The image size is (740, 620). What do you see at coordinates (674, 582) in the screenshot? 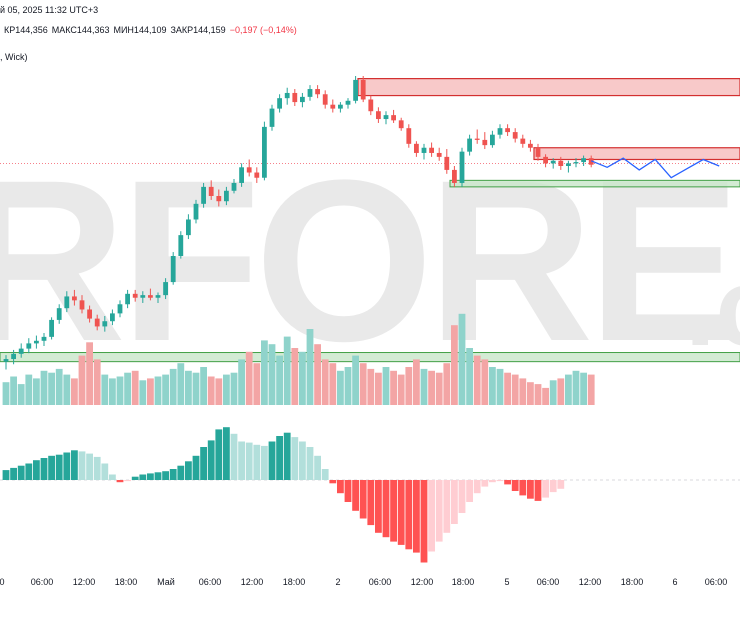
I see `x-tick-label: 6` at bounding box center [674, 582].